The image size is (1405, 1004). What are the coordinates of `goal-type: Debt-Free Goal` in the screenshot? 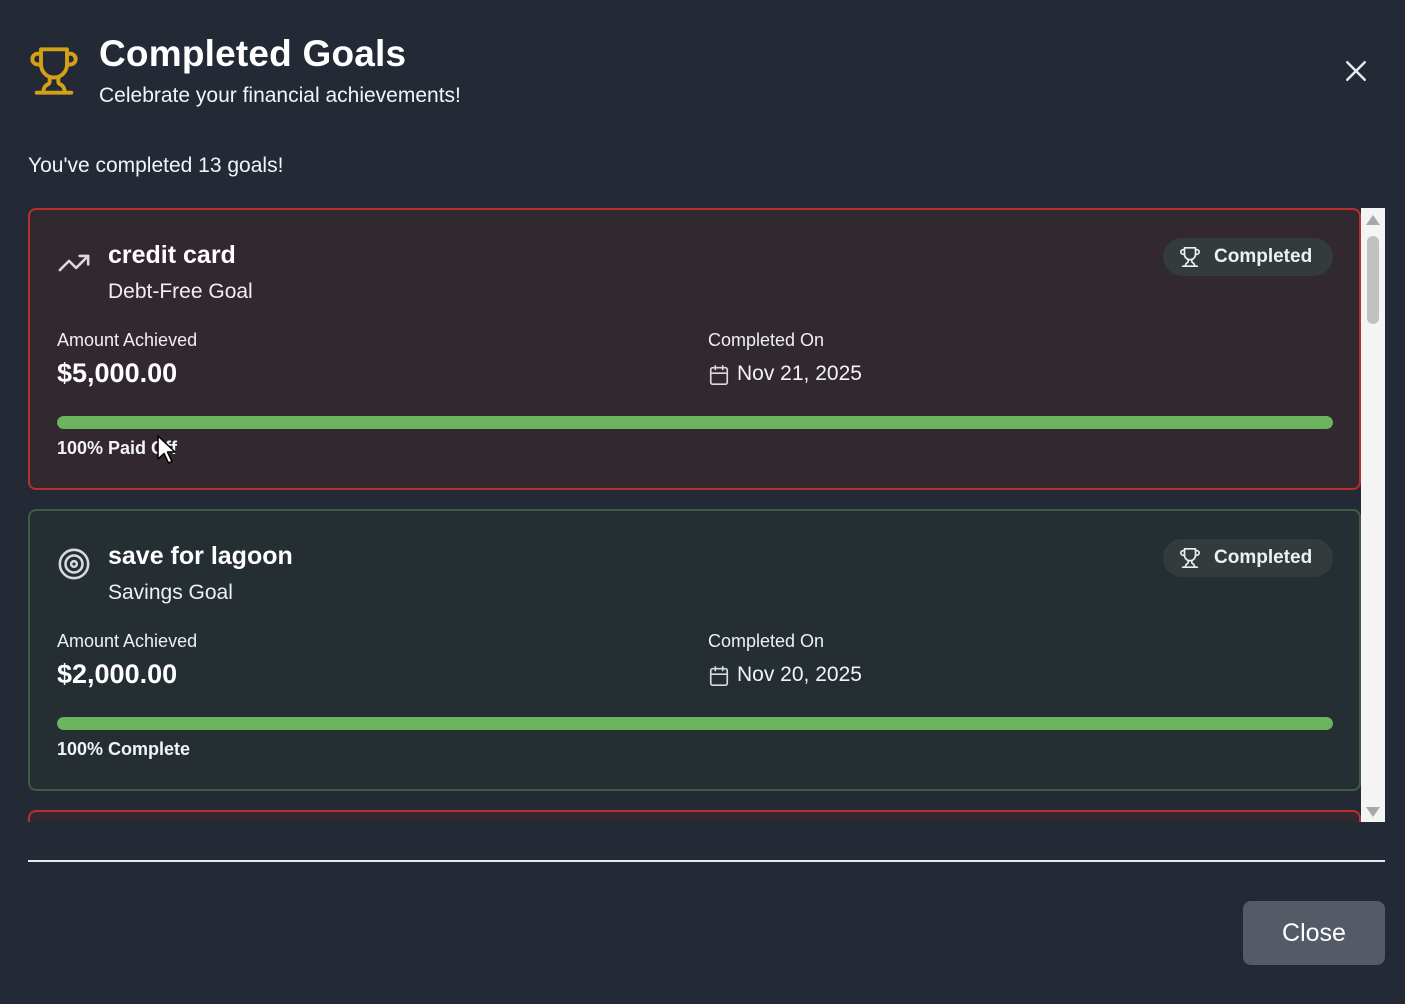 It's located at (180, 291).